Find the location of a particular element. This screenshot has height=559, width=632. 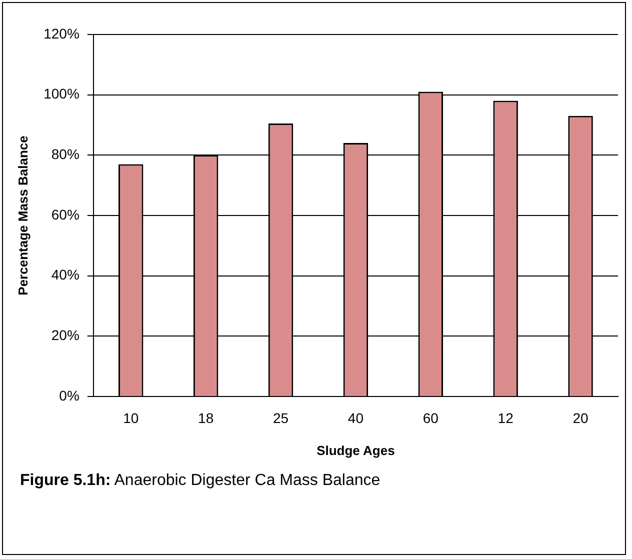

x-tick-label: 10 is located at coordinates (131, 418).